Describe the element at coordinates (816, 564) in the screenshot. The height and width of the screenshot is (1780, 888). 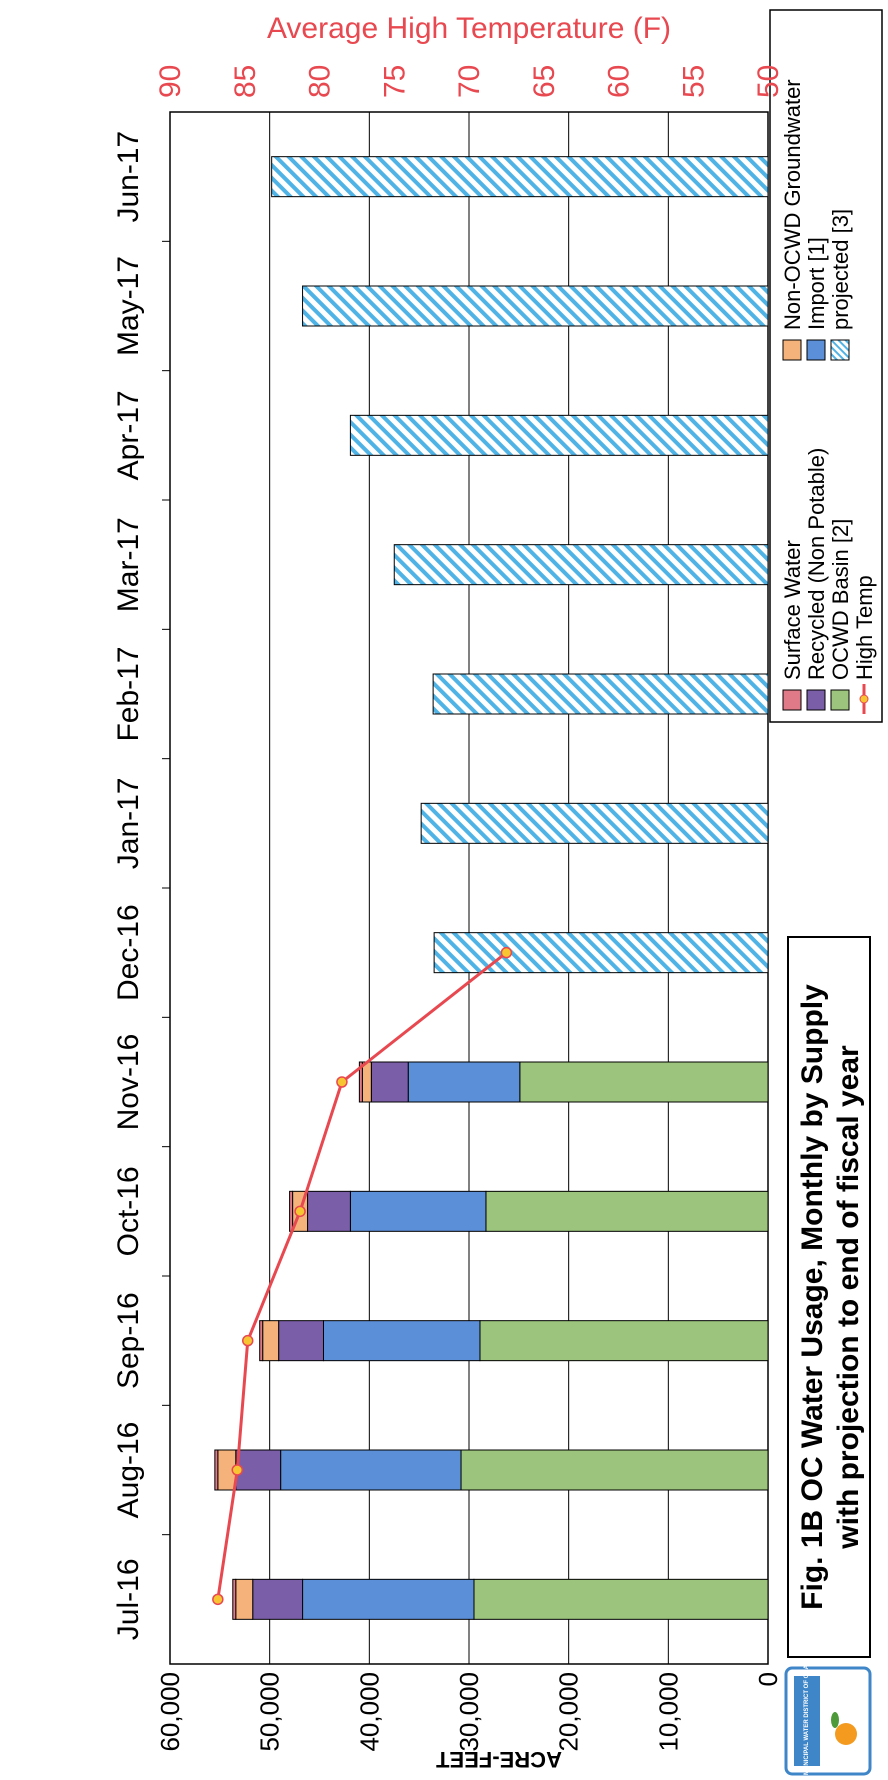
I see `legend-label: Recycled (Non Potable)` at that location.